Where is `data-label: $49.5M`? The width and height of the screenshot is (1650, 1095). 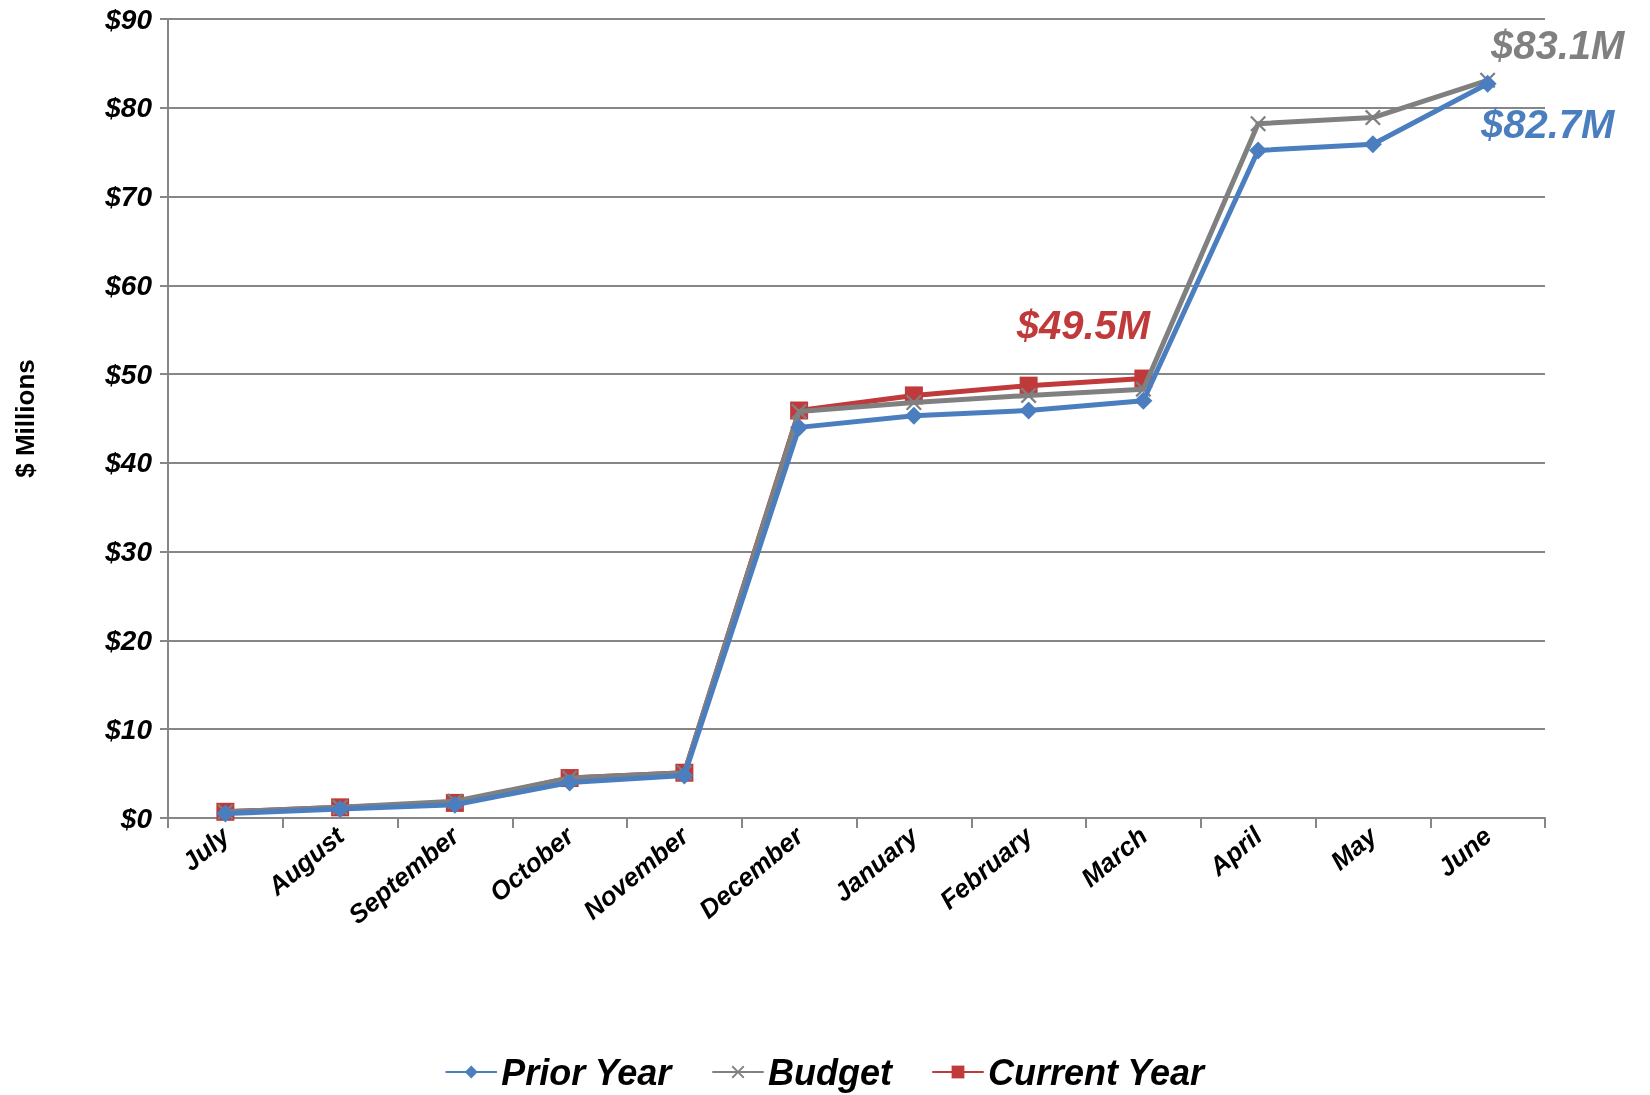 data-label: $49.5M is located at coordinates (1083, 324).